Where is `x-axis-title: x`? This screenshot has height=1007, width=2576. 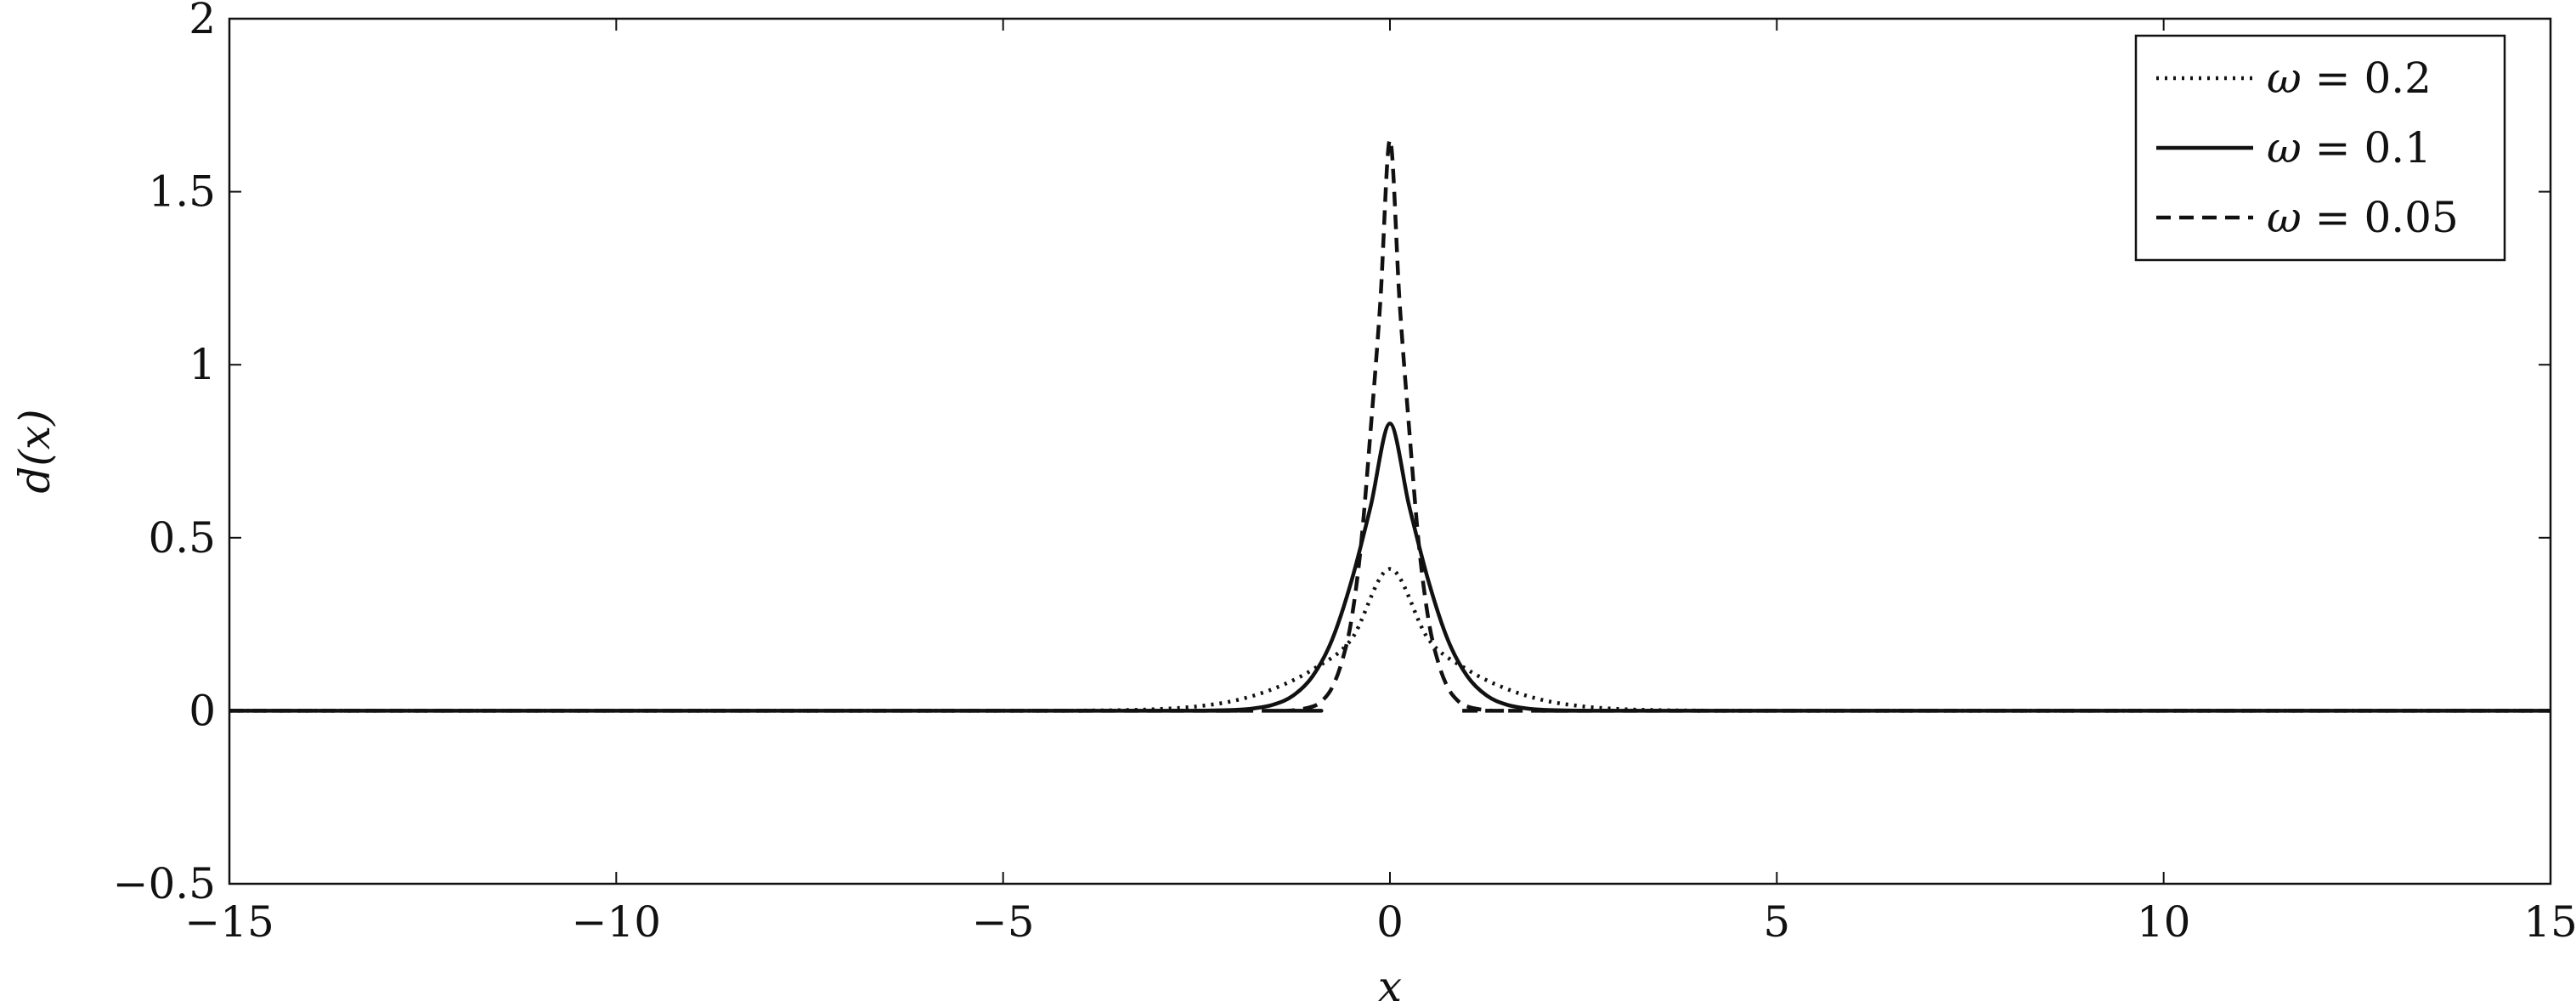
x-axis-title: x is located at coordinates (1390, 985).